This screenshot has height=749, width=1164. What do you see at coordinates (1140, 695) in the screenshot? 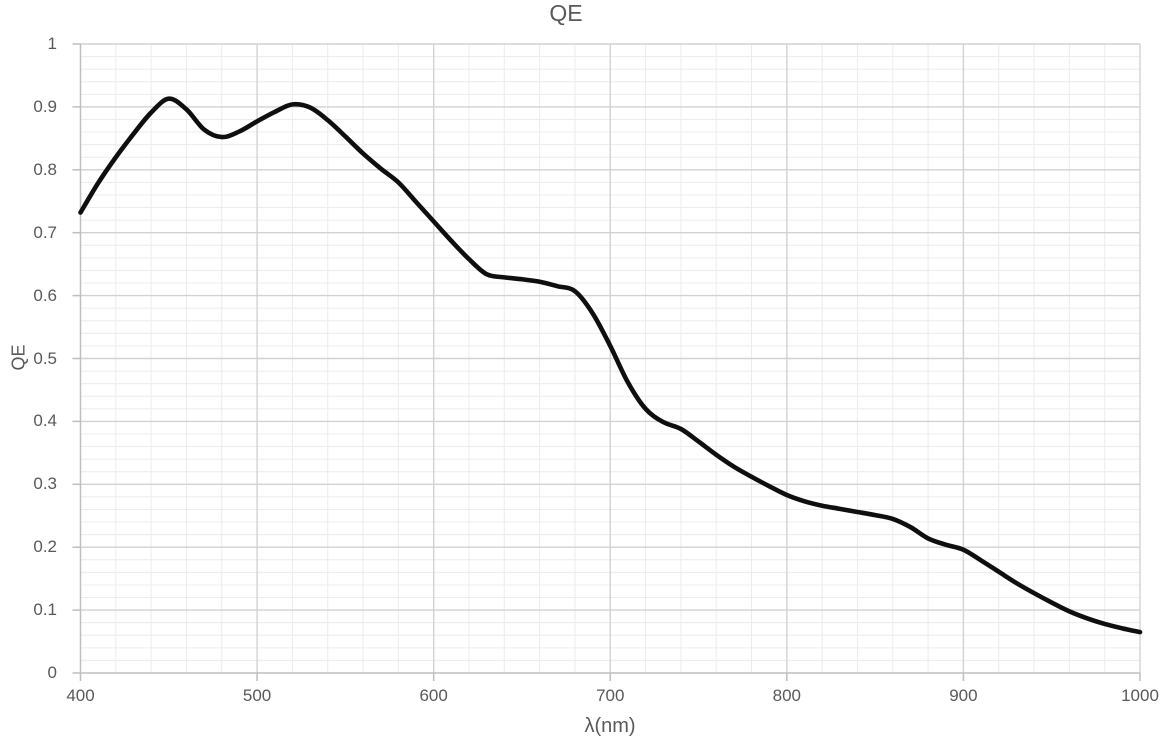
I see `x-tick-label: 1000` at bounding box center [1140, 695].